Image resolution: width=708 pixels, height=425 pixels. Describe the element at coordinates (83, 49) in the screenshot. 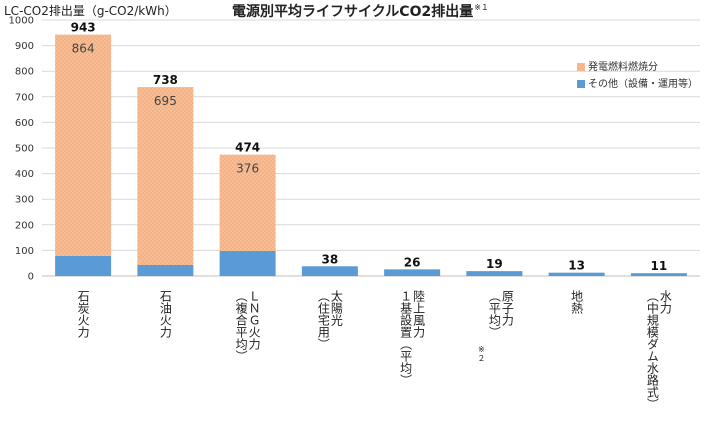

I see `data-label-fuel: 864` at that location.